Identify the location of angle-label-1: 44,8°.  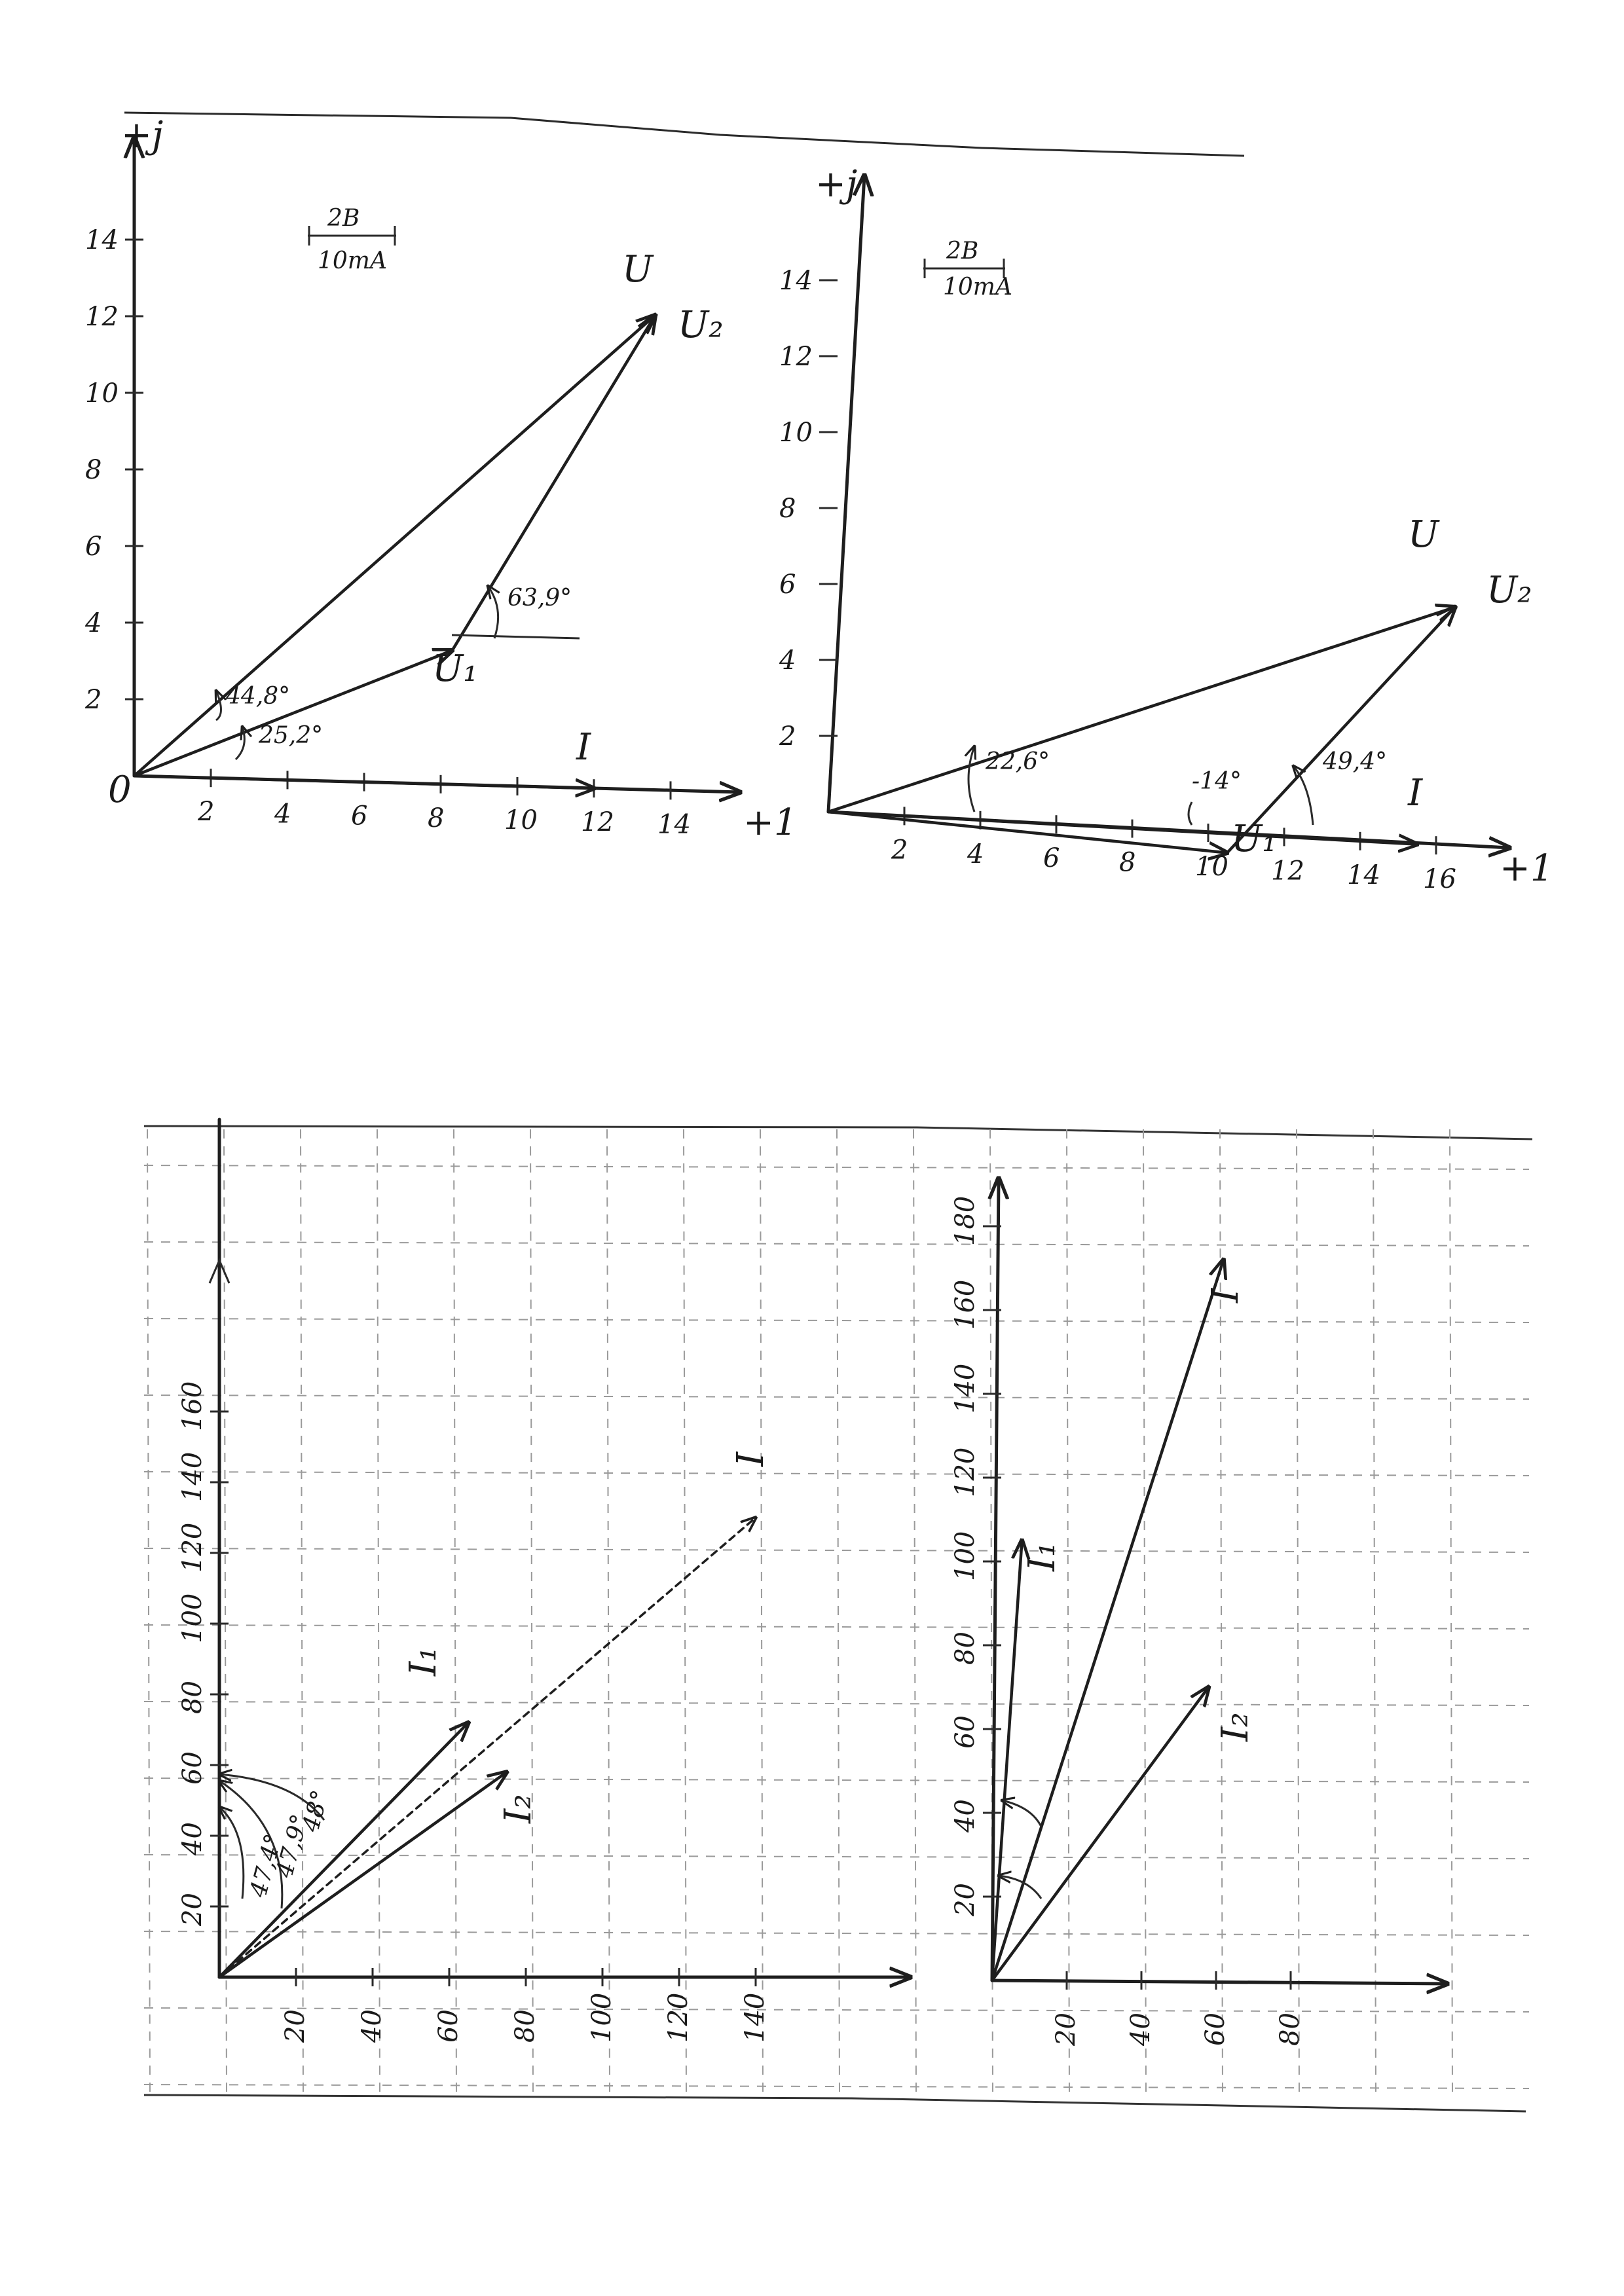
(257, 696).